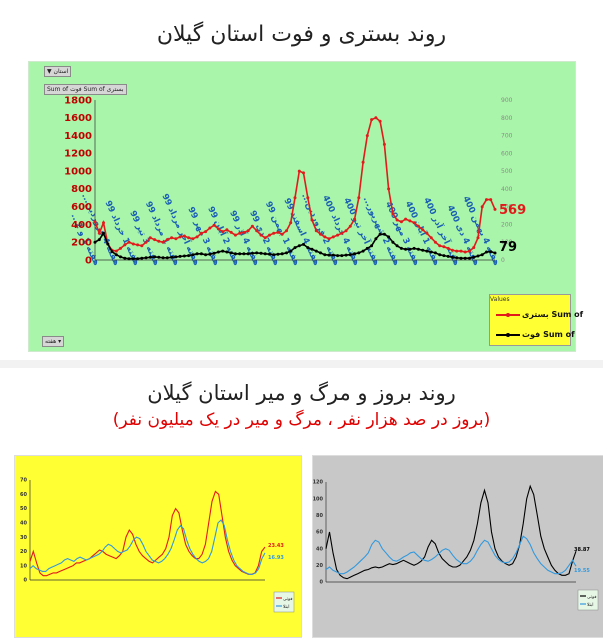 The image size is (603, 640). Describe the element at coordinates (49, 71) in the screenshot. I see `filter-icon: ▼` at that location.